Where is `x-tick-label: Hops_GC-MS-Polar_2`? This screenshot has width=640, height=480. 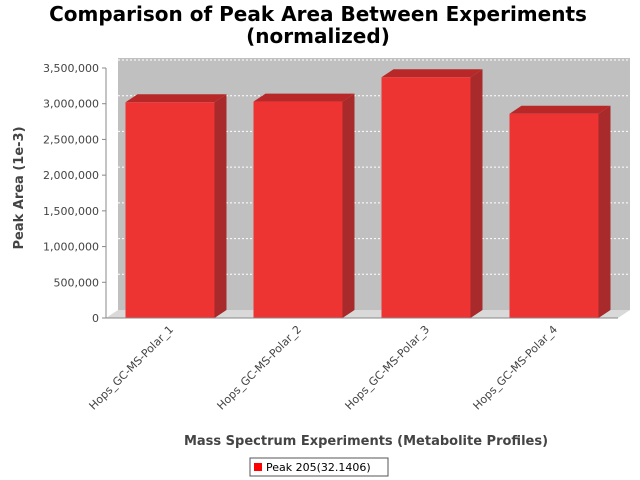
x-tick-label: Hops_GC-MS-Polar_2 is located at coordinates (260, 368).